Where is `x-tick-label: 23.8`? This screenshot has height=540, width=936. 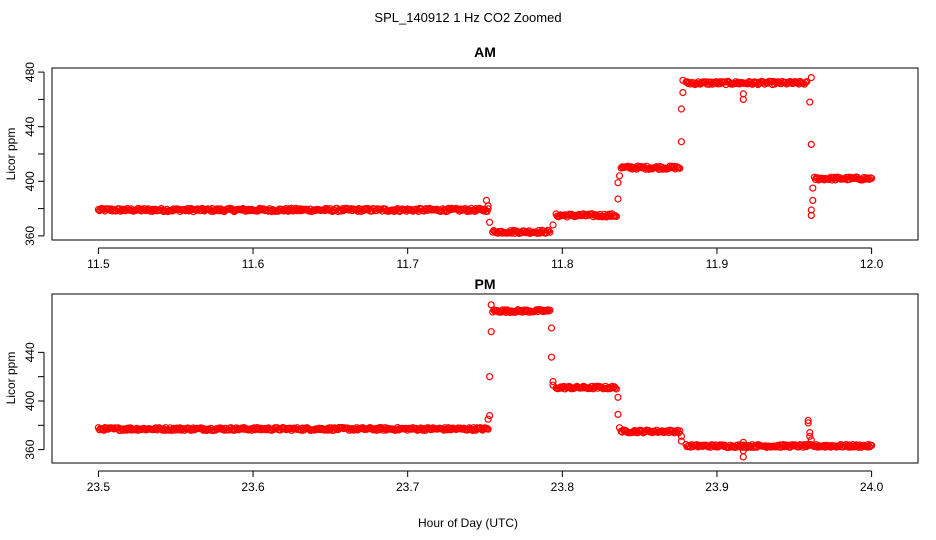 x-tick-label: 23.8 is located at coordinates (563, 487).